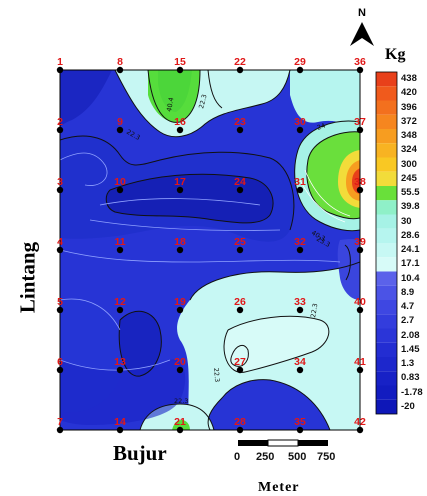  I want to click on station-label: 41, so click(360, 362).